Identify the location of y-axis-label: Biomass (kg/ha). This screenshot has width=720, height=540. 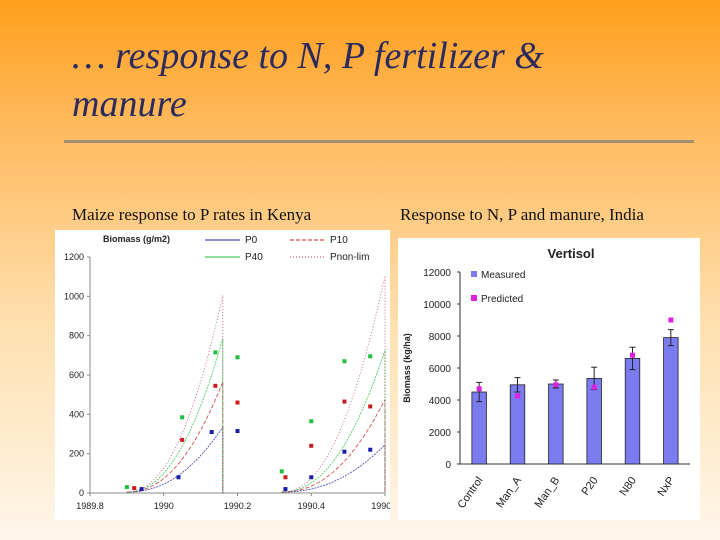
(407, 368).